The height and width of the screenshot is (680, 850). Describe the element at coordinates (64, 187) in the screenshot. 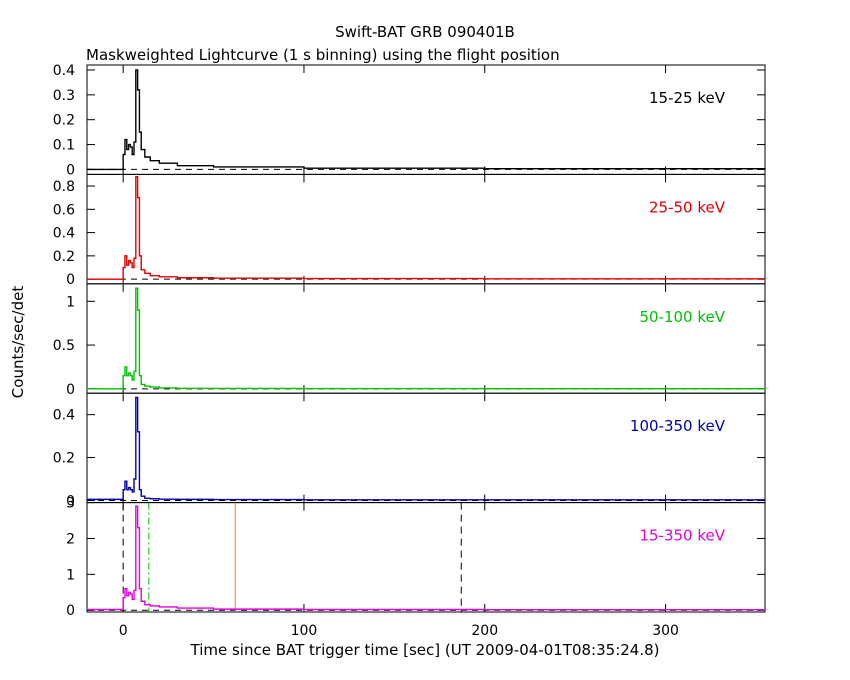

I see `y-tick-label: 0.8` at that location.